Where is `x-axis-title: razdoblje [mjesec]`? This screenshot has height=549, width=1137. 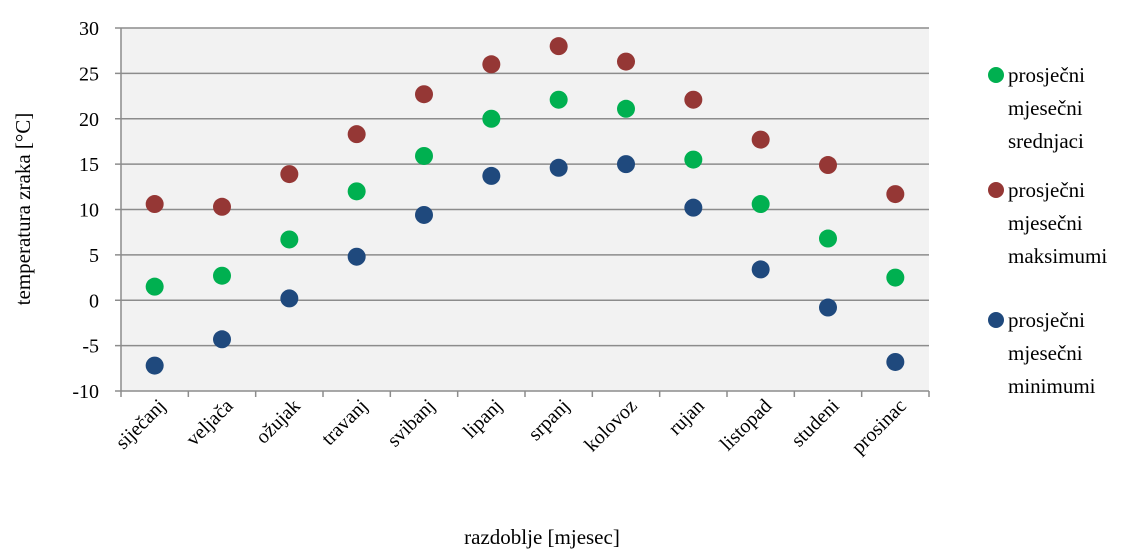
x-axis-title: razdoblje [mjesec] is located at coordinates (542, 537).